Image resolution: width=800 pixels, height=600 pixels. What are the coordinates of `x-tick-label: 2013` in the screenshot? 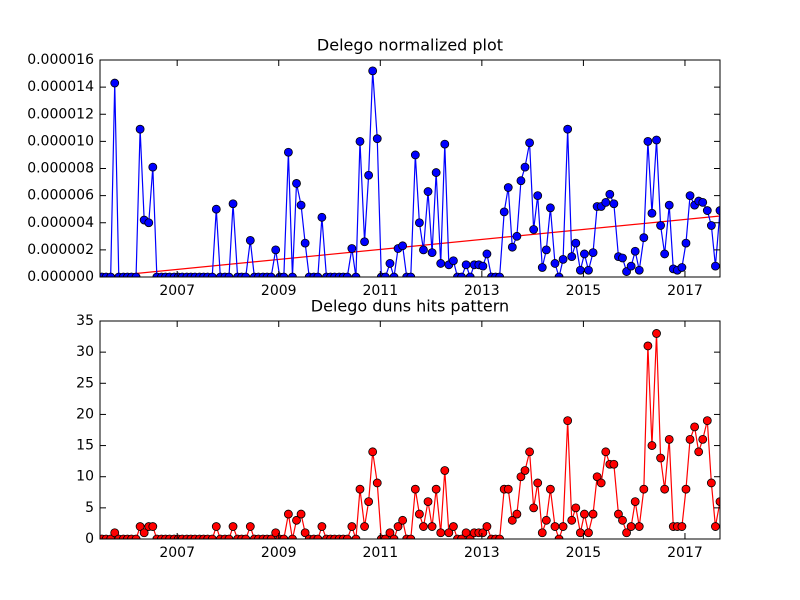 It's located at (482, 553).